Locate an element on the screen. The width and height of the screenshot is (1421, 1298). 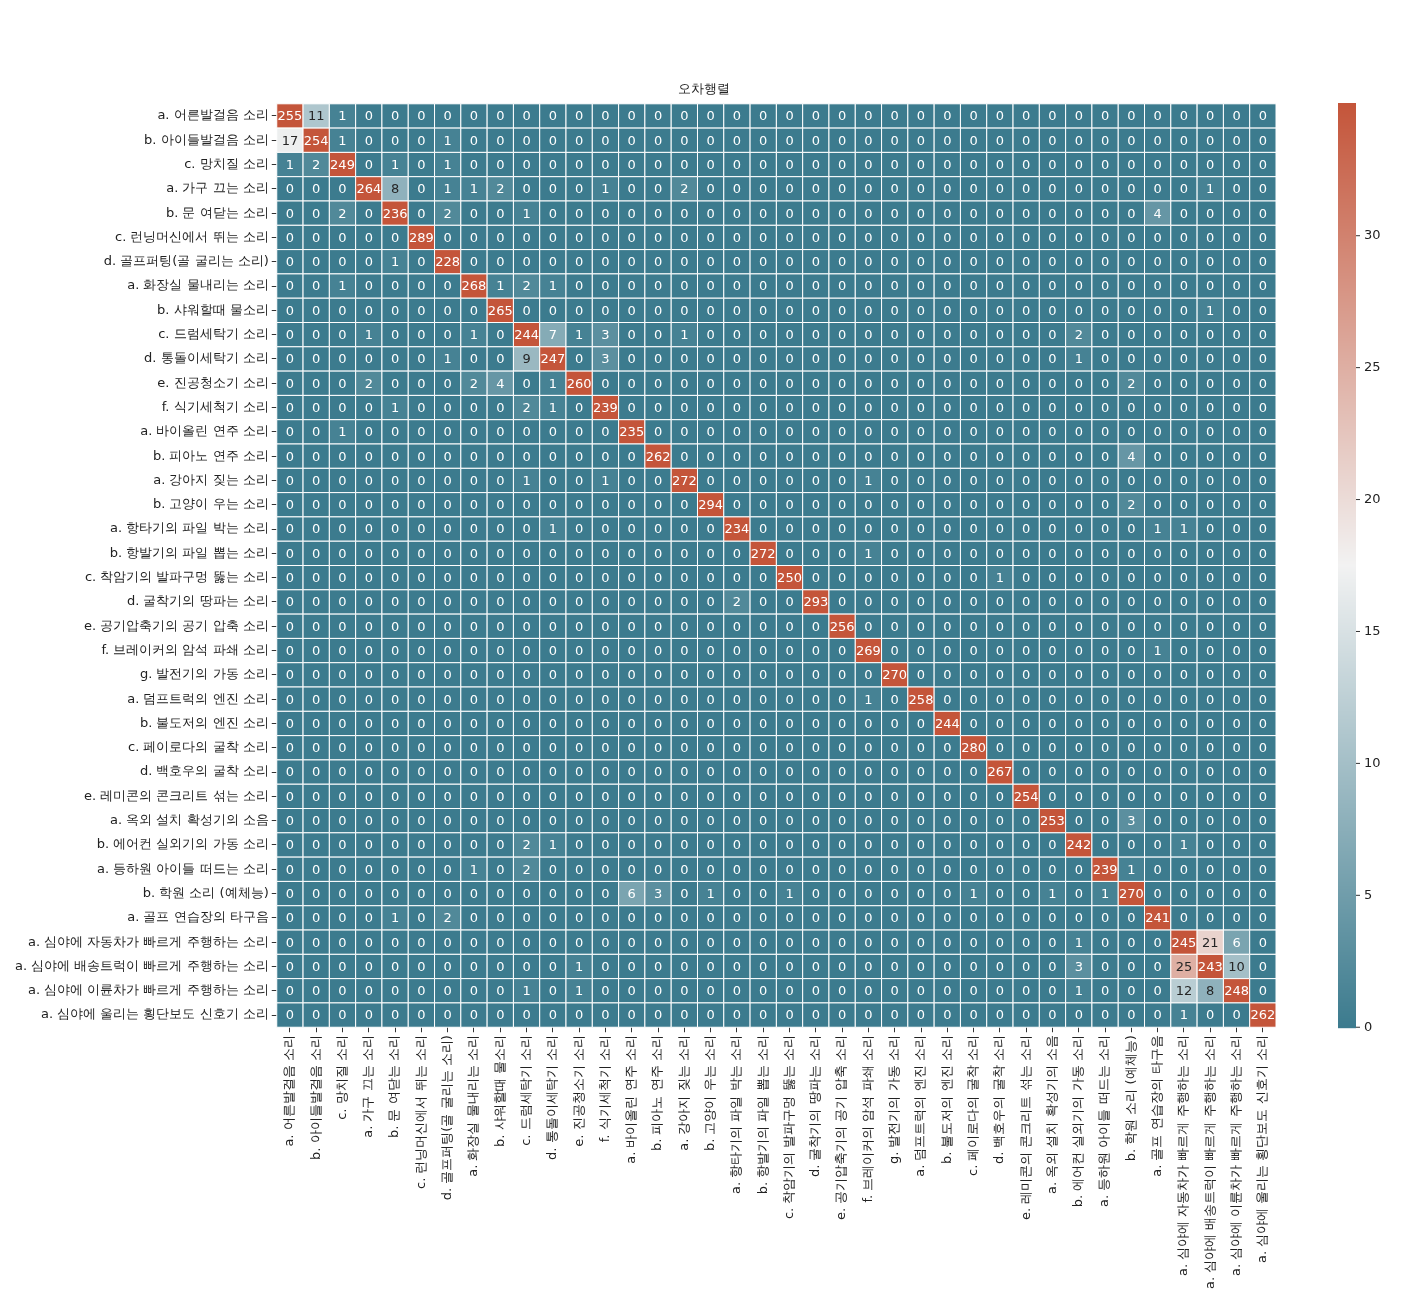
data-label: 244 is located at coordinates (526, 335).